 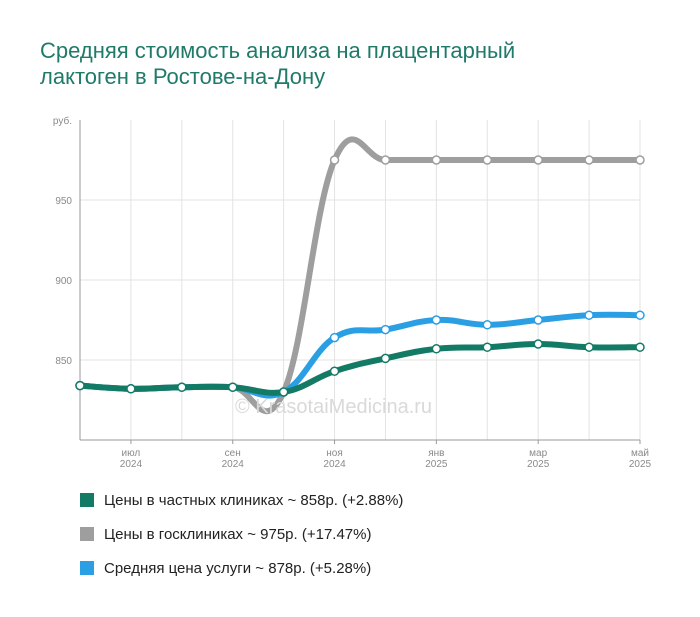 What do you see at coordinates (360, 368) in the screenshot?
I see `series-line-private` at bounding box center [360, 368].